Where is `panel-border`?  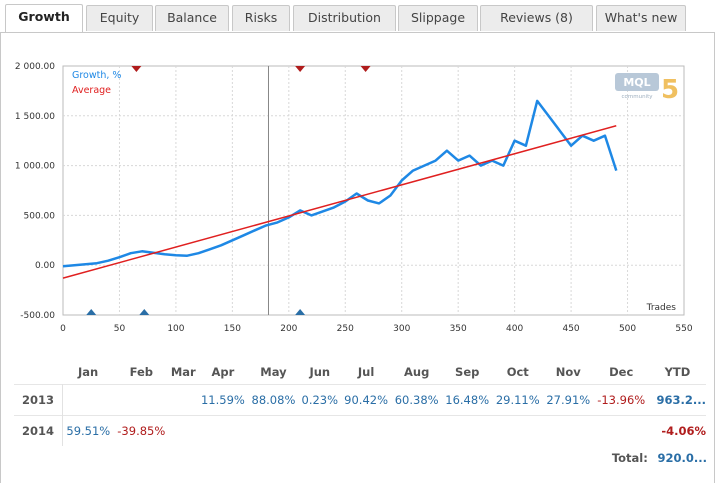 panel-border is located at coordinates (0, 257).